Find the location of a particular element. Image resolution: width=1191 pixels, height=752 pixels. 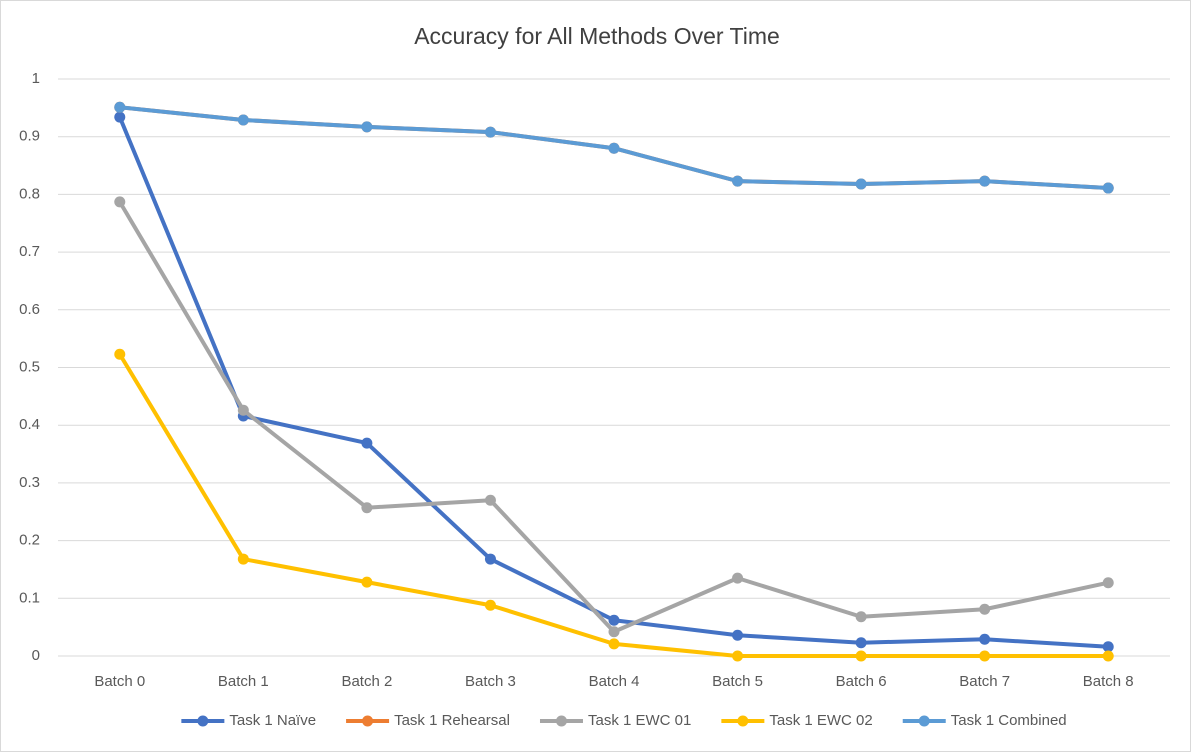

y-tick-label: 0.9 is located at coordinates (29, 136).